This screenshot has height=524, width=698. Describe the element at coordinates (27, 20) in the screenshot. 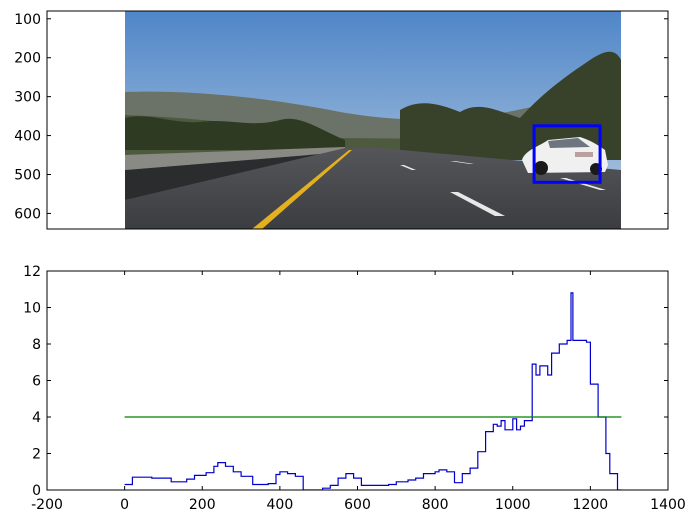

I see `image-y-tick-label: 100` at that location.